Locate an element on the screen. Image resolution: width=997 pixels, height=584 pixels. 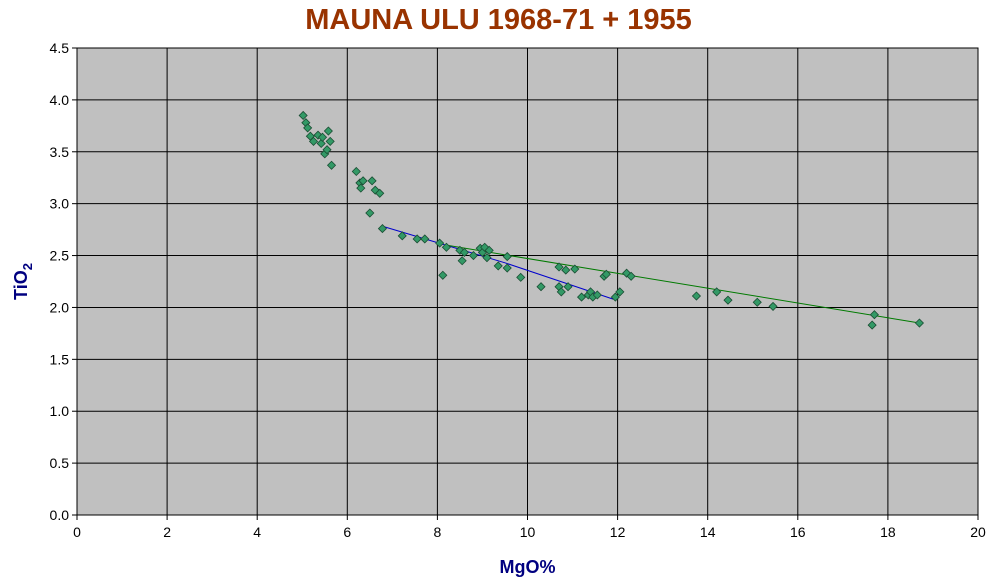
y-tick-label: 2.5 is located at coordinates (60, 256).